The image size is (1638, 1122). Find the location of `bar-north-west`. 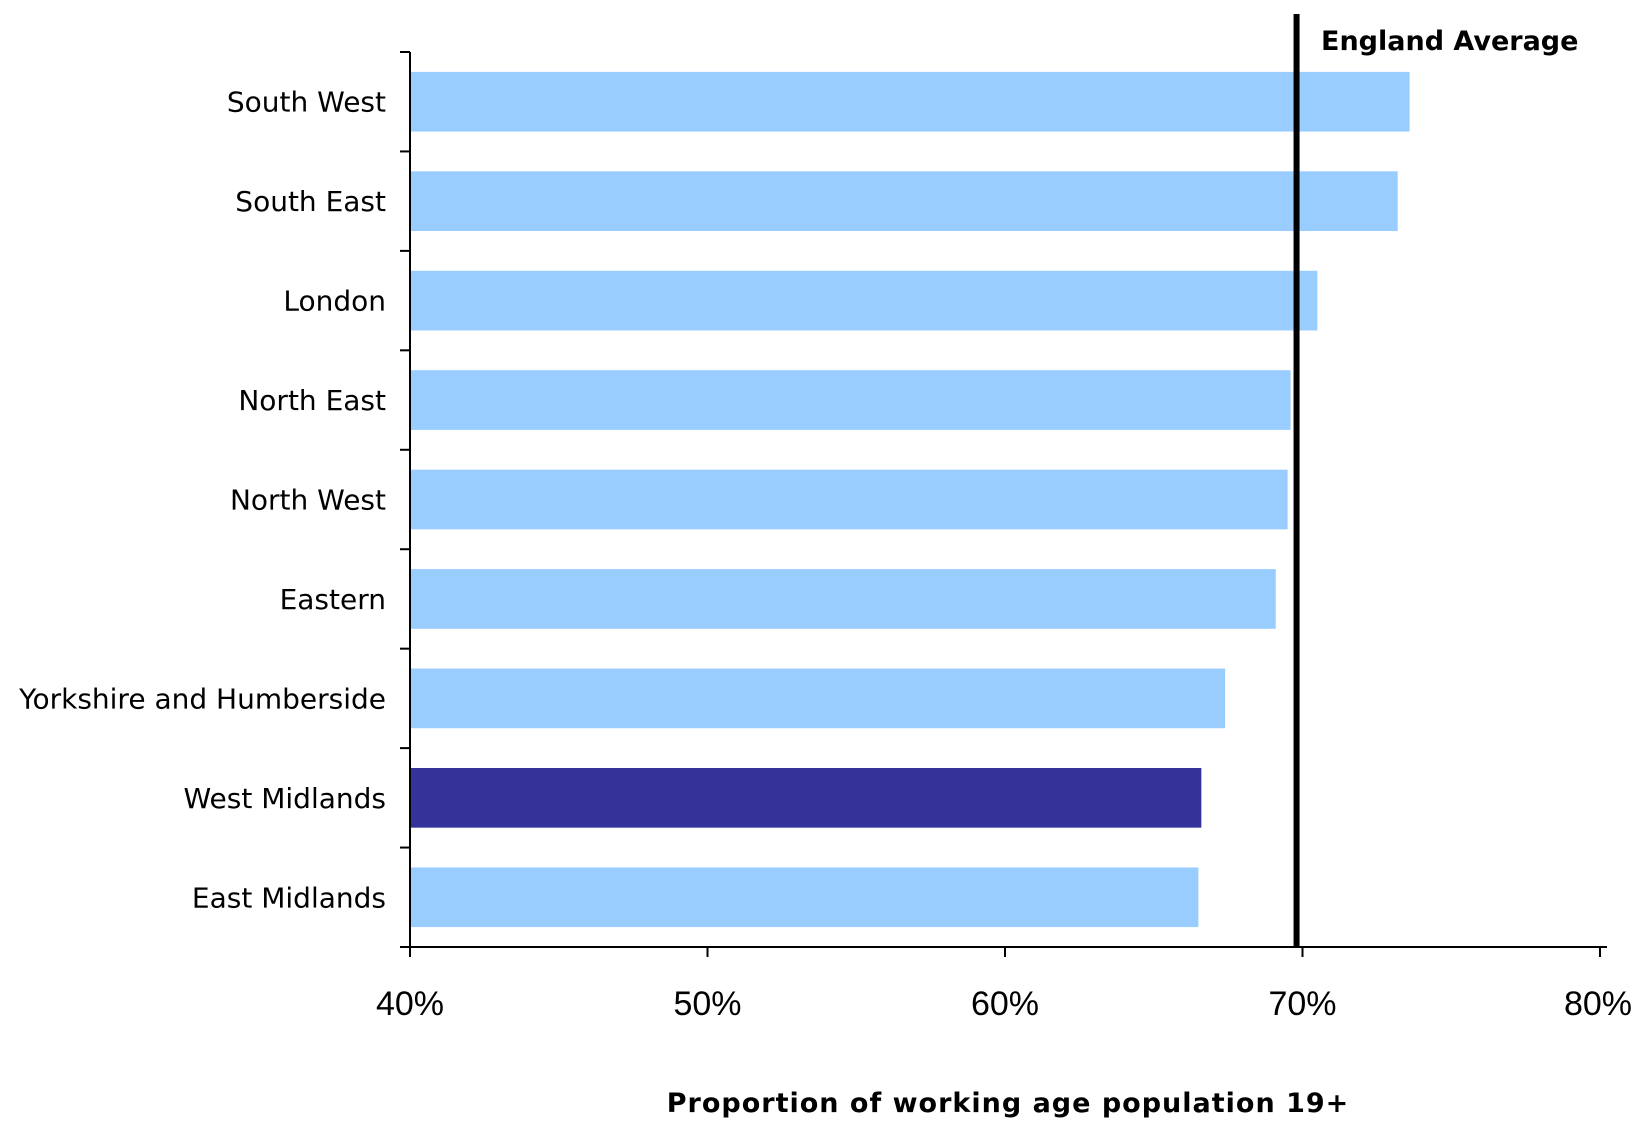

bar-north-west is located at coordinates (849, 499).